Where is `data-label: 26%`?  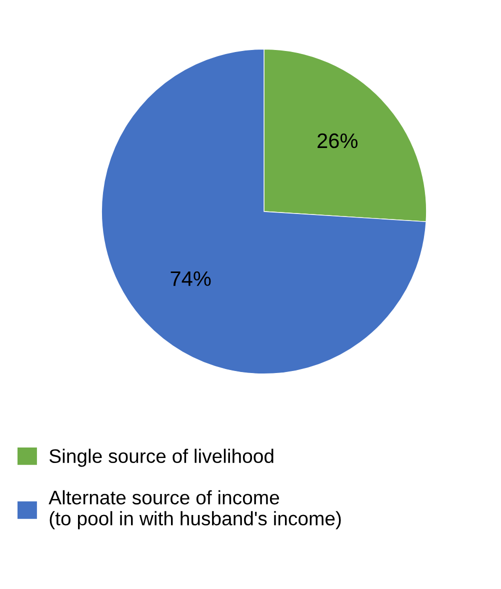
data-label: 26% is located at coordinates (338, 140).